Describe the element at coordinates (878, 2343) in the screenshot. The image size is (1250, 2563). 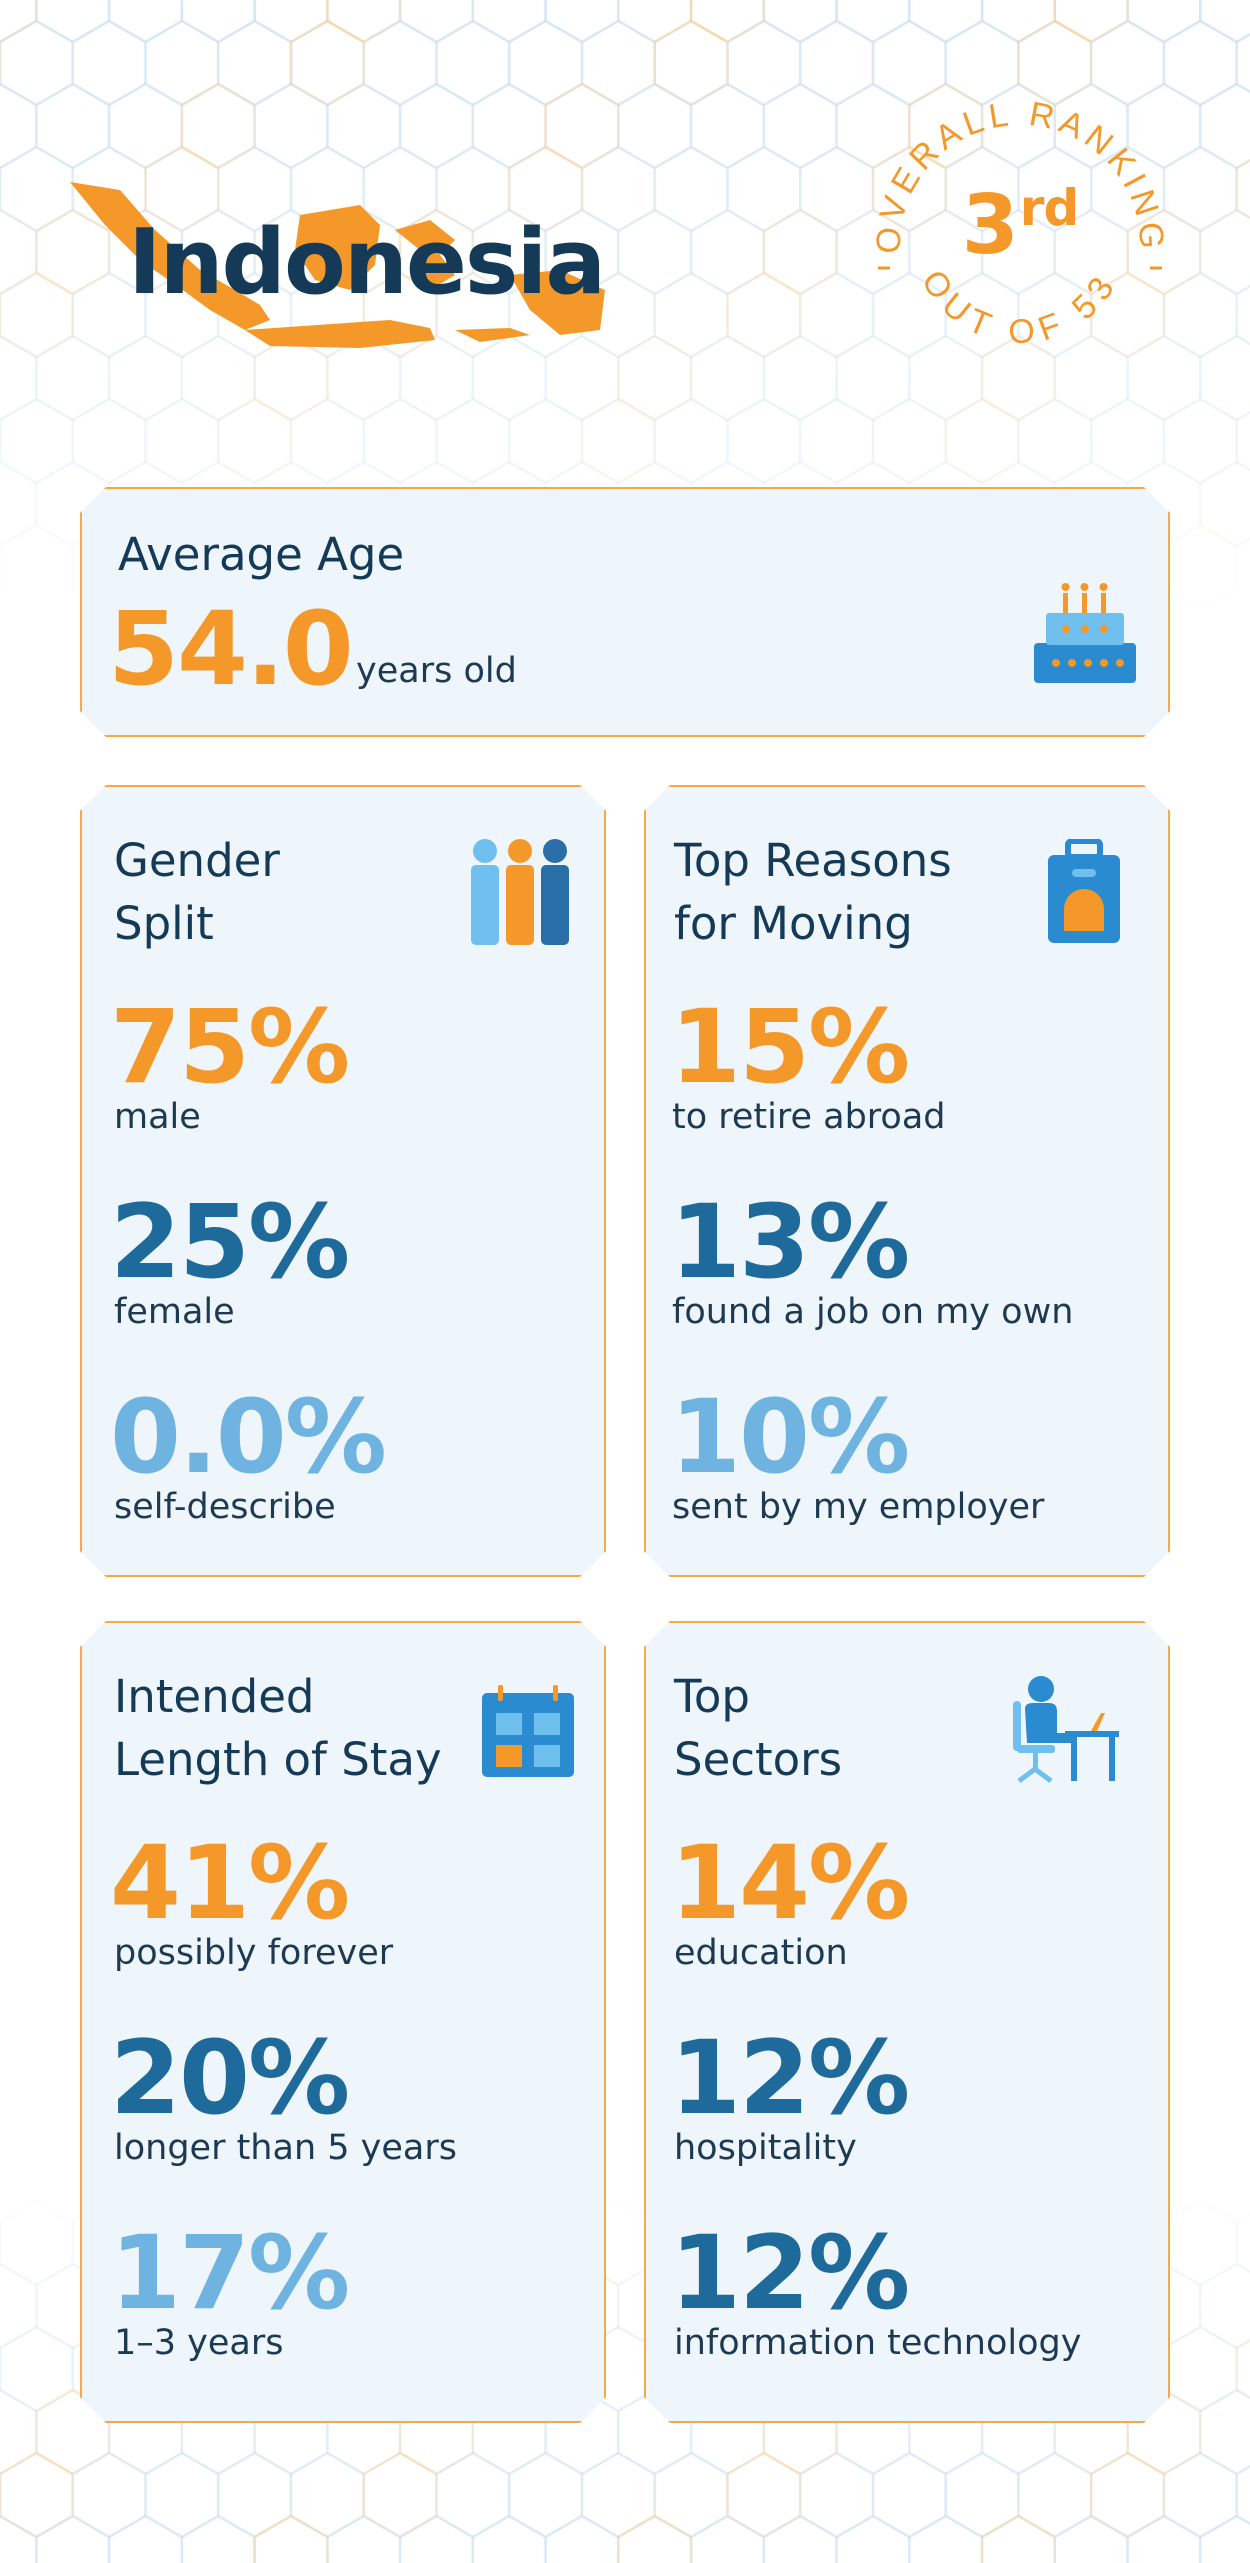
I see `sector-3-label: information technology` at that location.